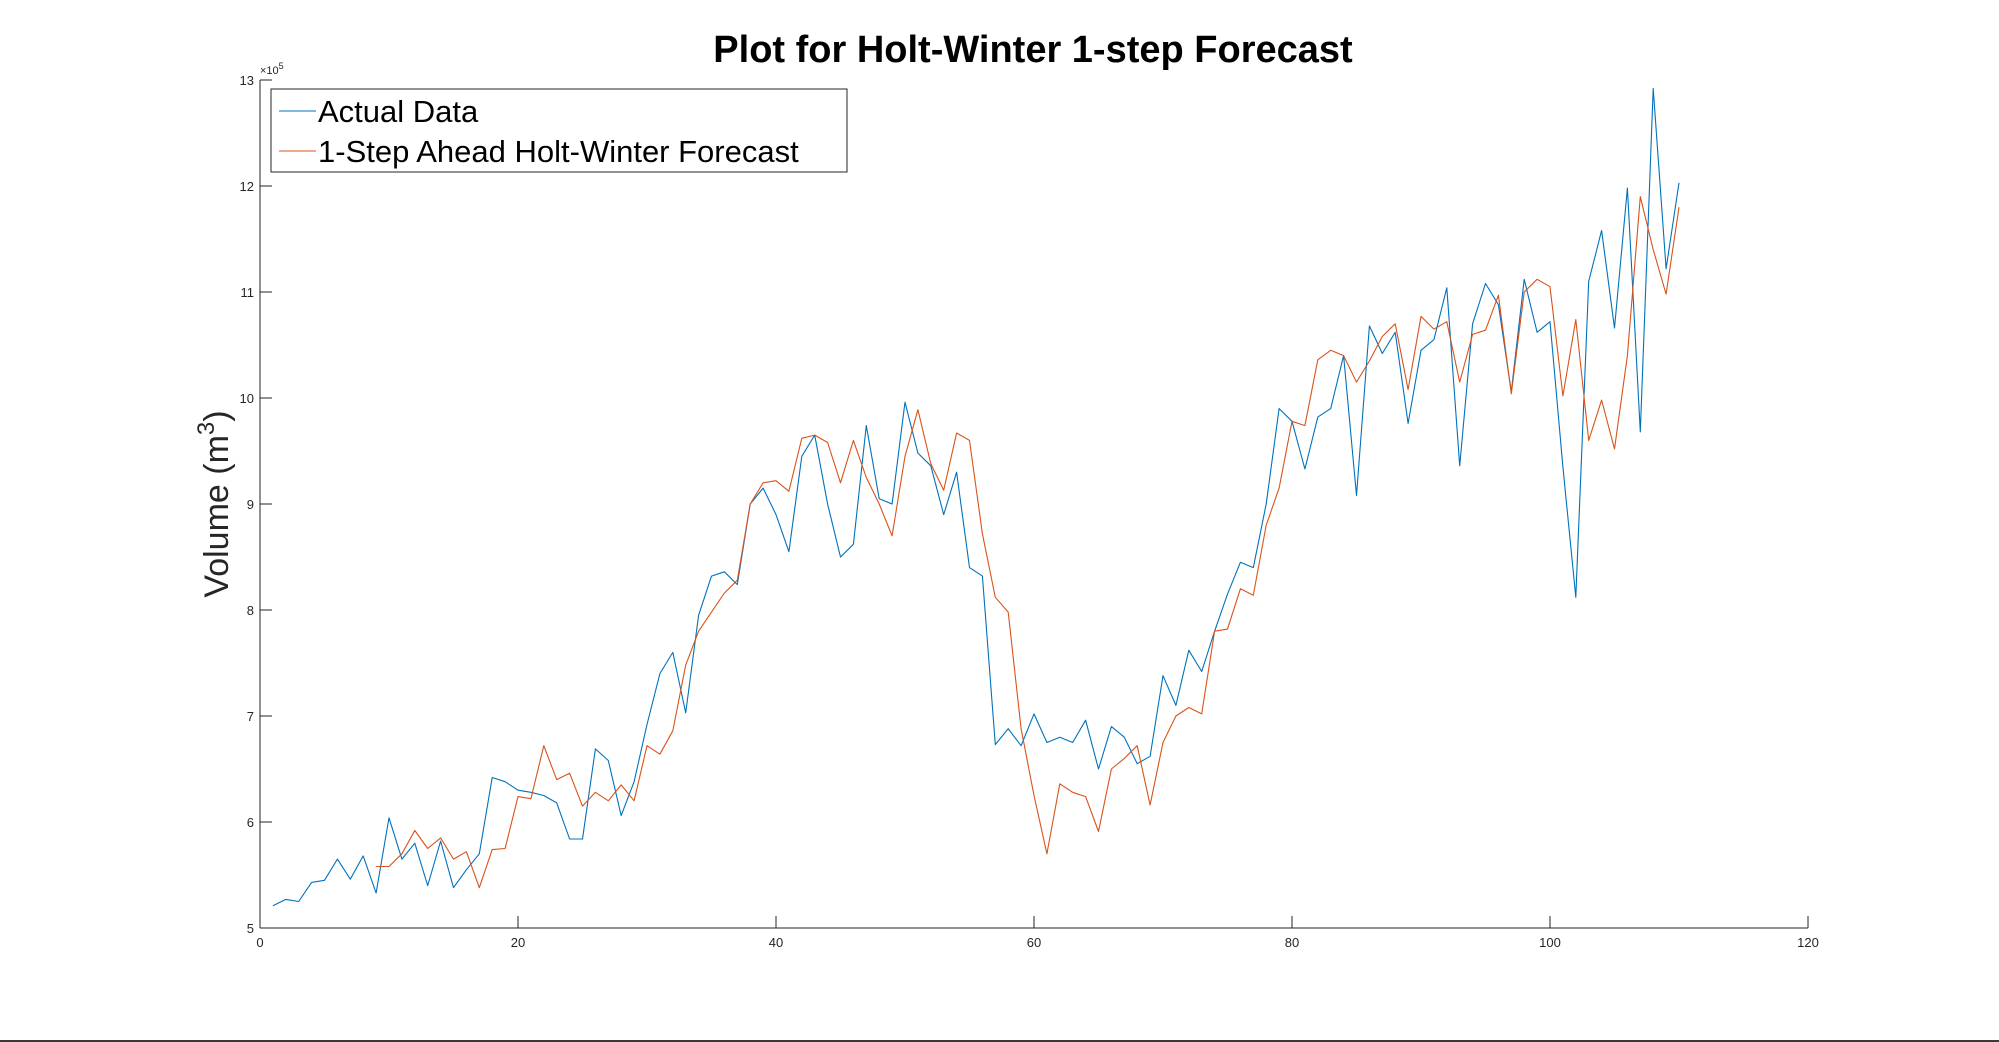 The width and height of the screenshot is (1999, 1042). I want to click on y-exponent-base: ×10, so click(269, 71).